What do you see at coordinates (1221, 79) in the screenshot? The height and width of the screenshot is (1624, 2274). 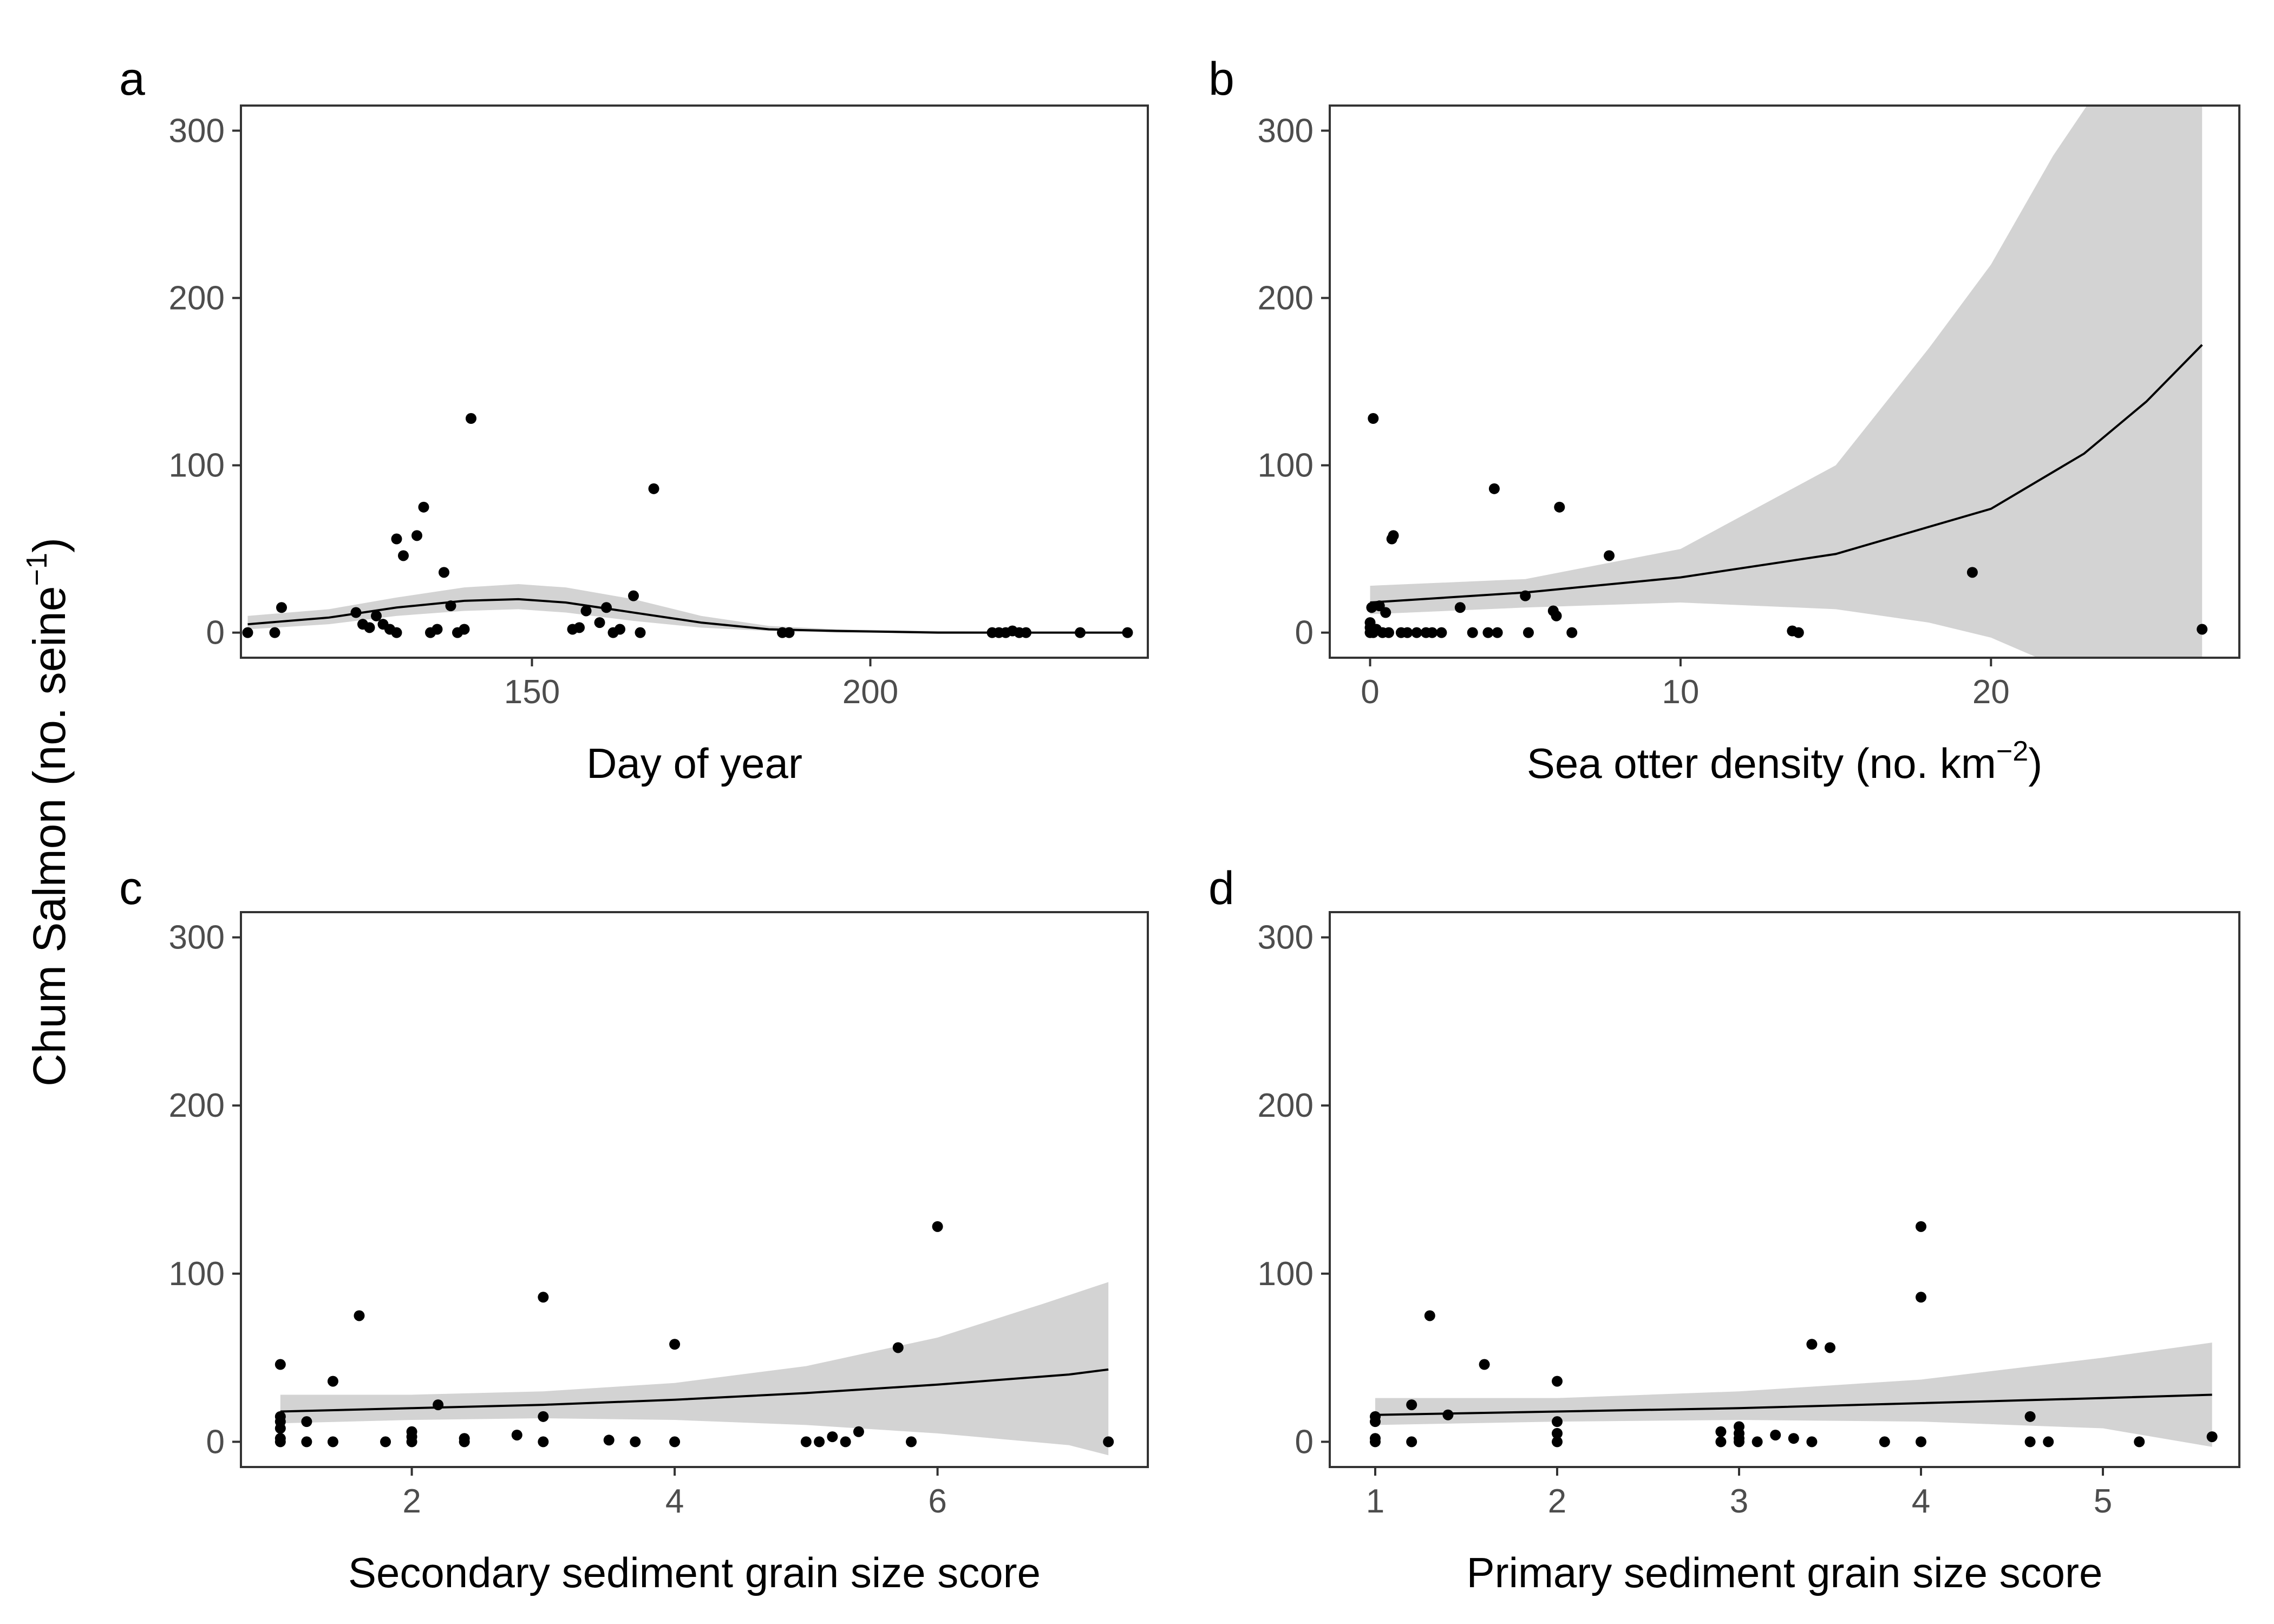 I see `panel-letter: b` at bounding box center [1221, 79].